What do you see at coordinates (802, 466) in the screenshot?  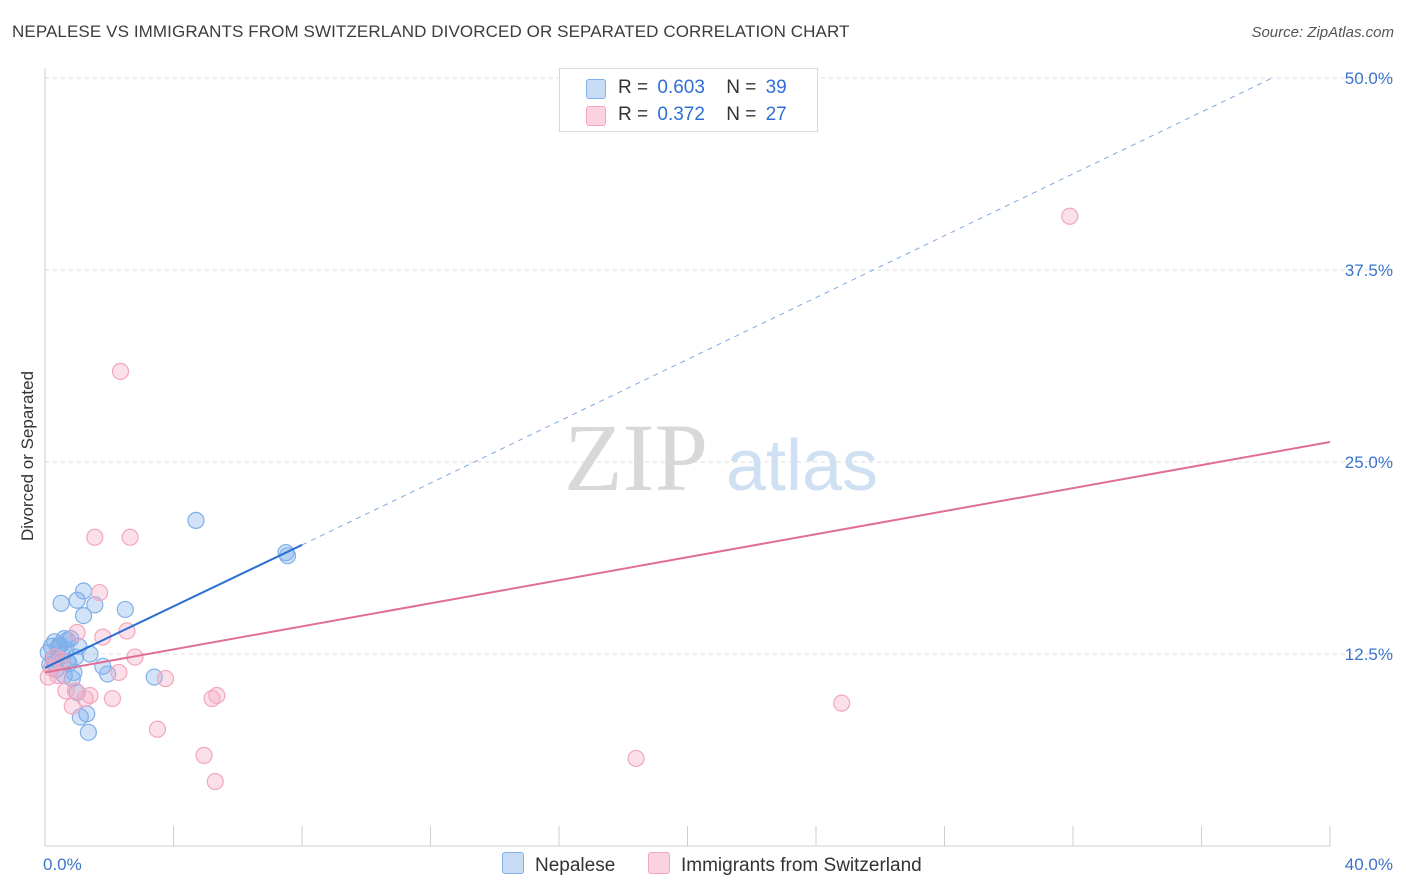 I see `watermark-atlas: atlas` at bounding box center [802, 466].